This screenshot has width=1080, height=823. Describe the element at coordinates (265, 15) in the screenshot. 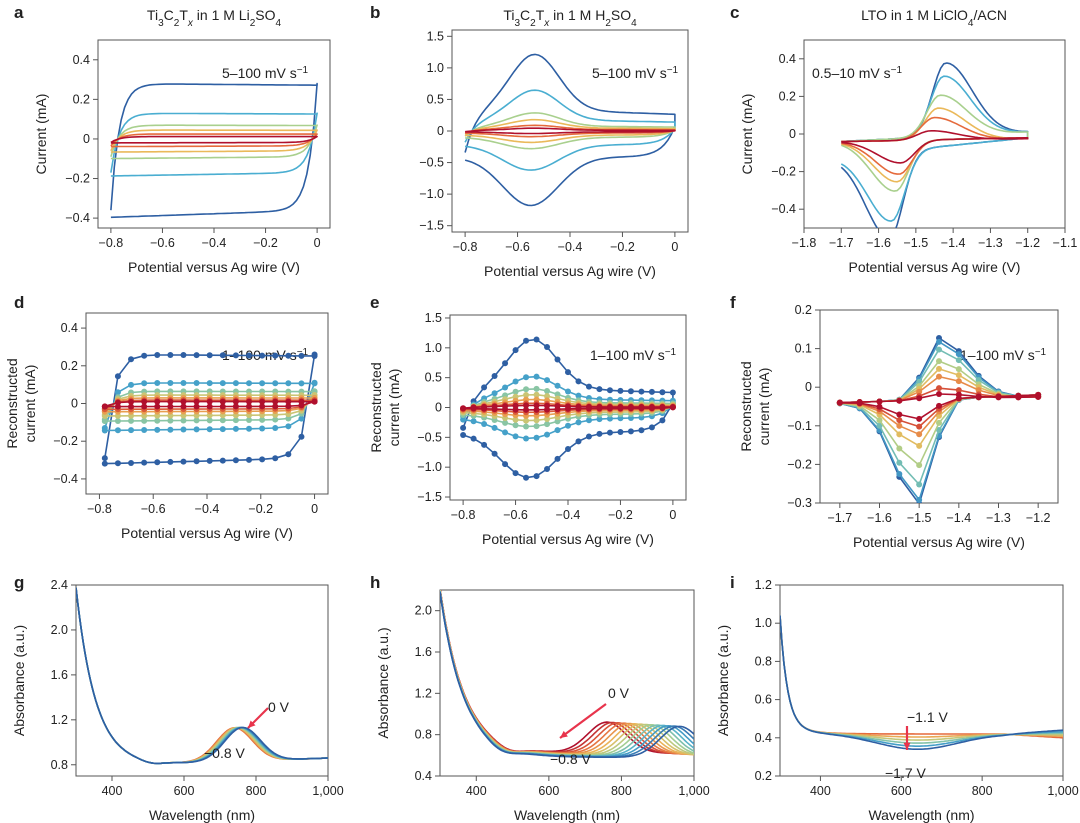

I see `panel-title-part: SO` at that location.